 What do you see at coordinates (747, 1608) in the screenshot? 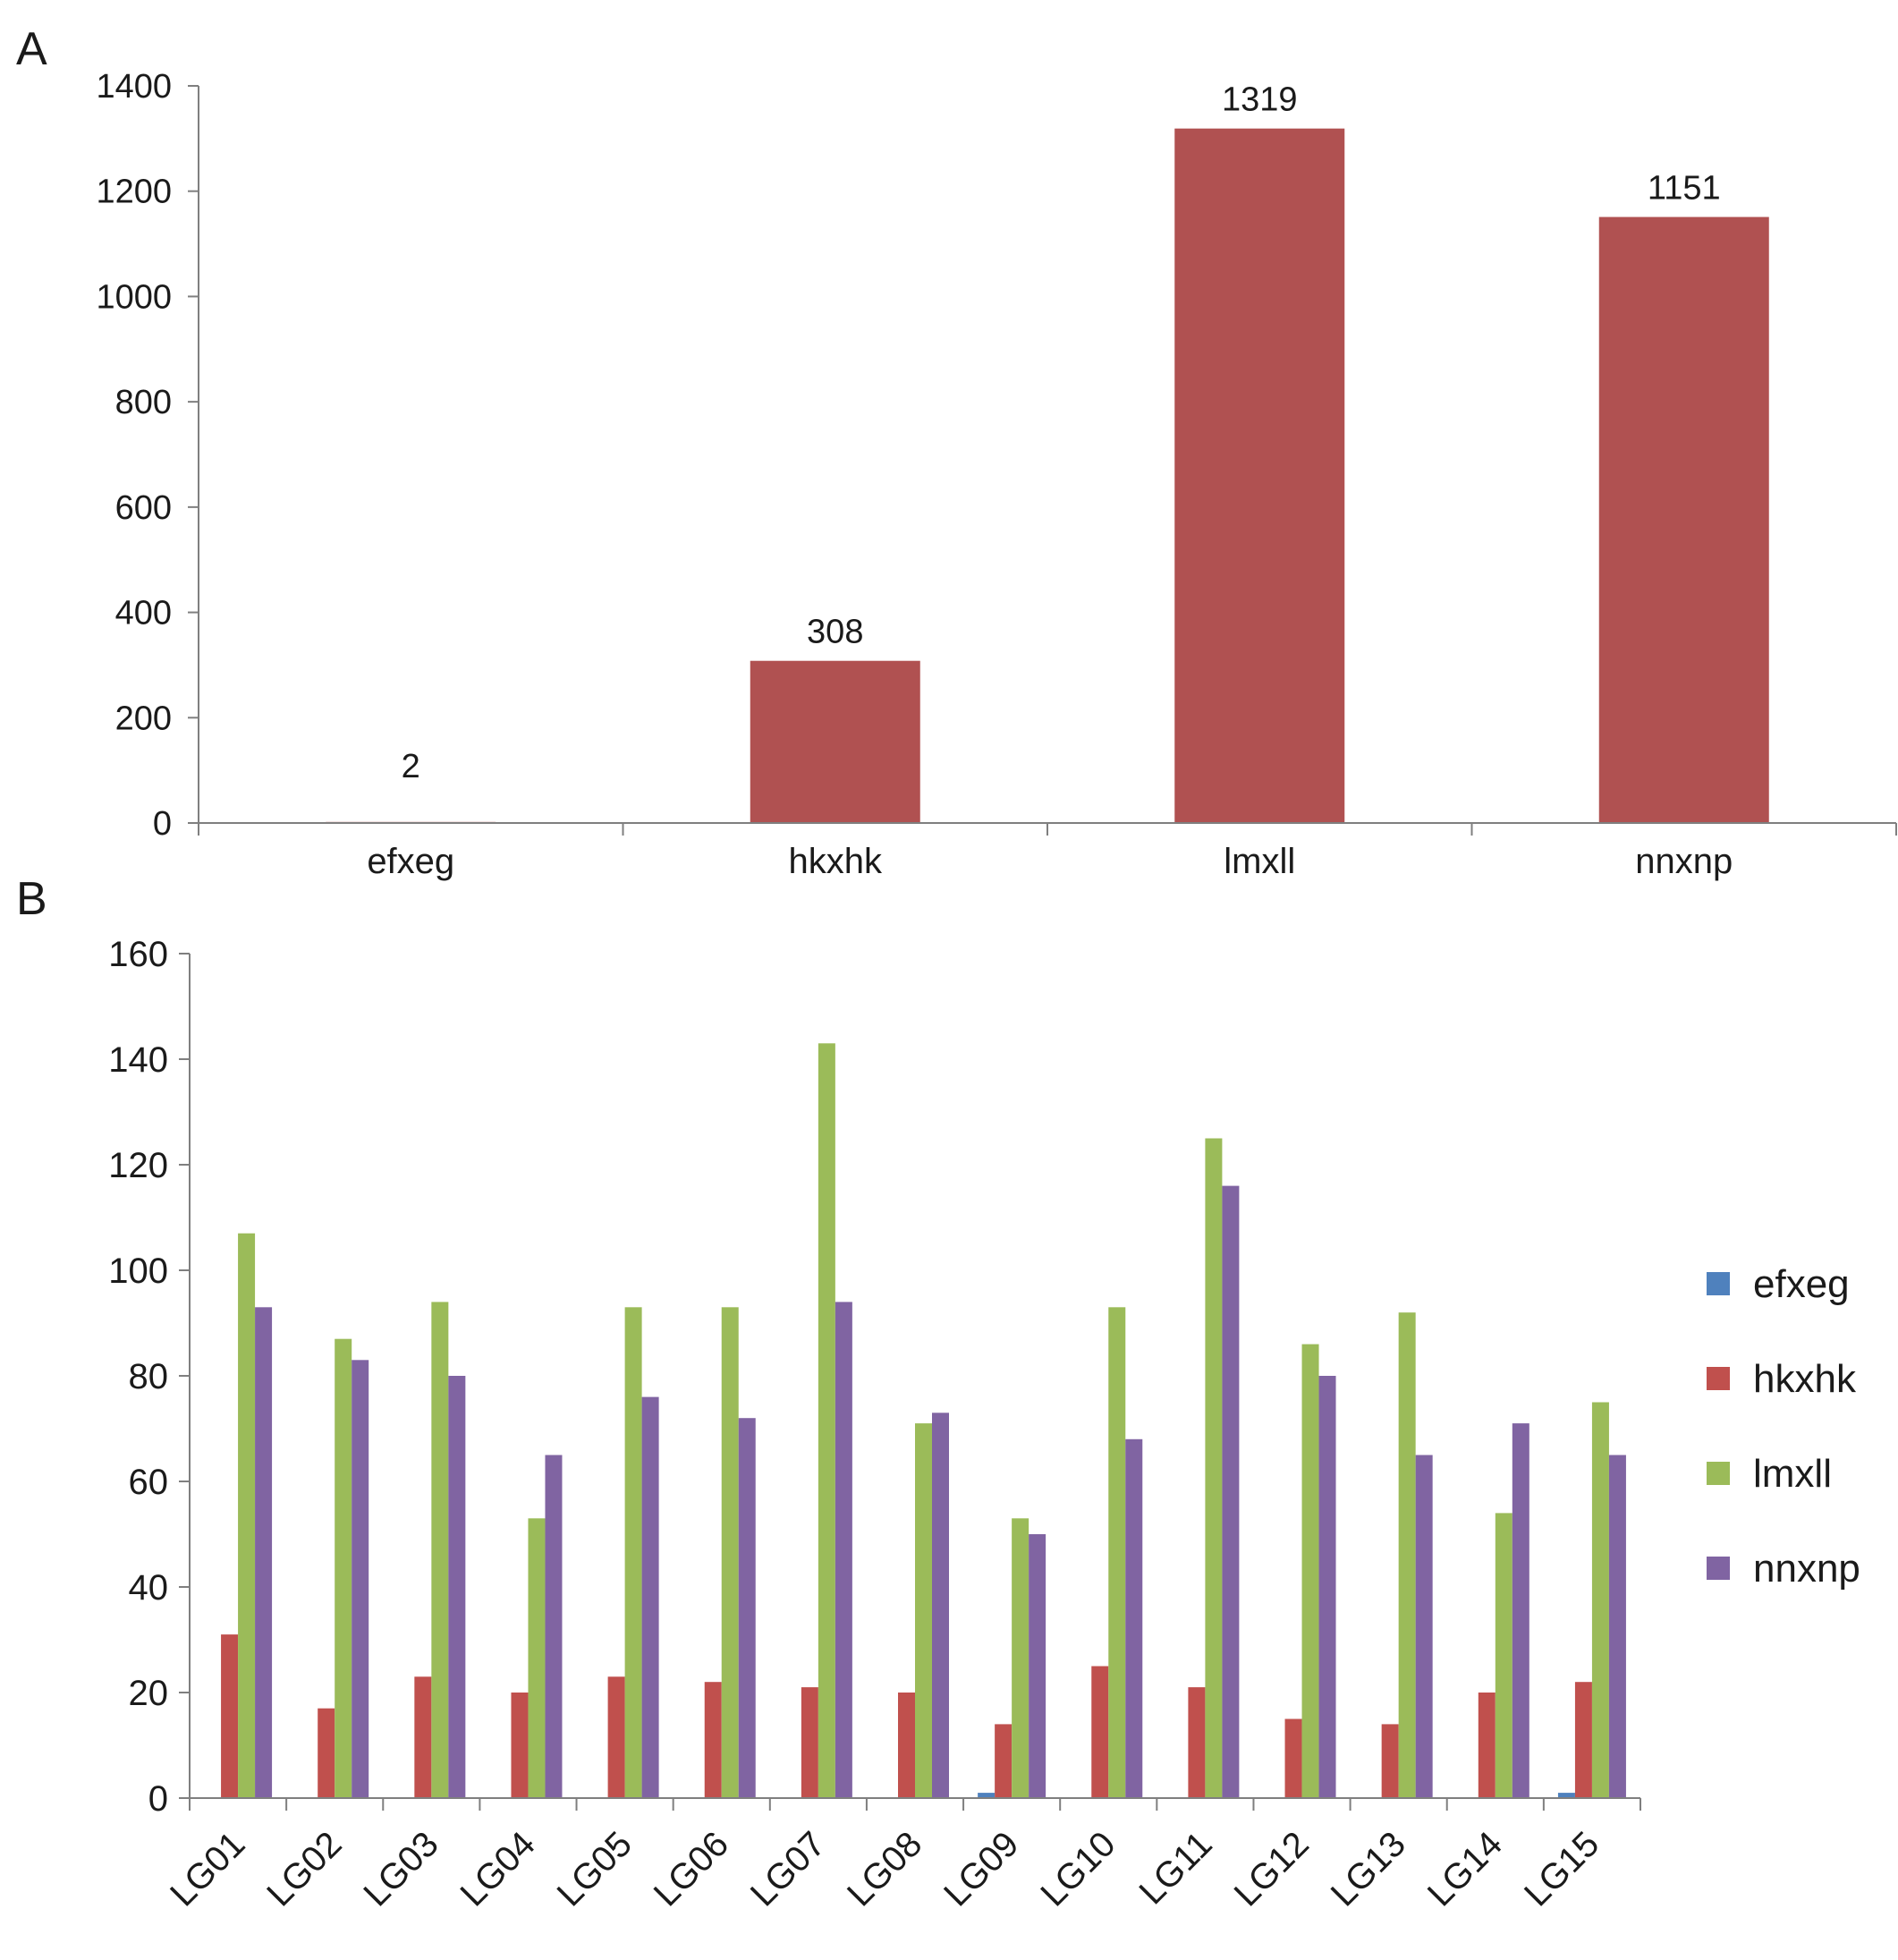
I see `bar-nnxnp-LG06` at bounding box center [747, 1608].